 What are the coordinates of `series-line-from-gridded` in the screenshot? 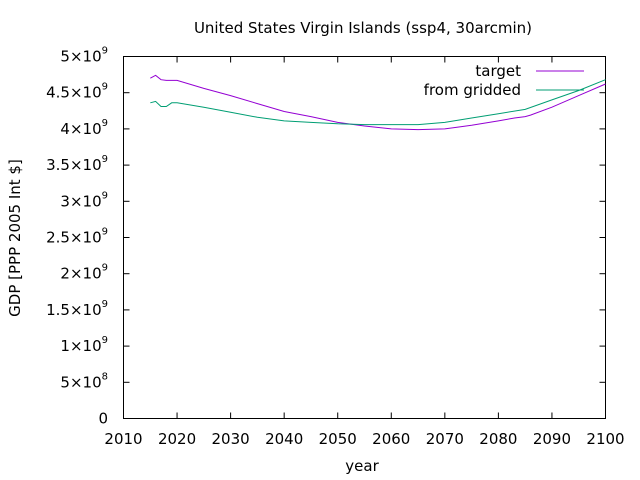 It's located at (378, 102).